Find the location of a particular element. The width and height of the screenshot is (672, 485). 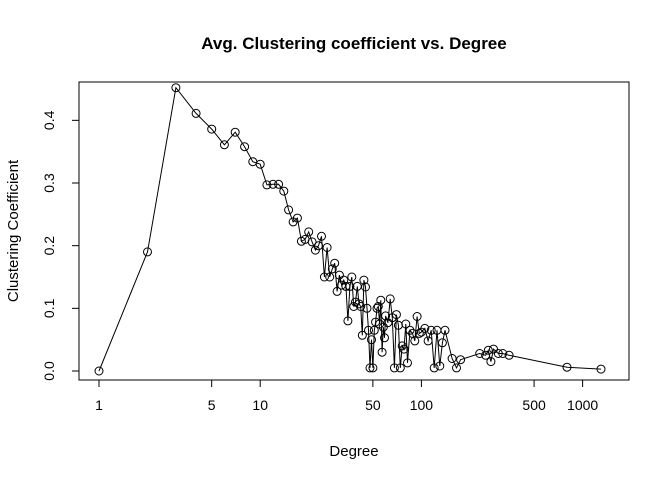

y-axis-label: Clustering Coefficient is located at coordinates (13, 230).